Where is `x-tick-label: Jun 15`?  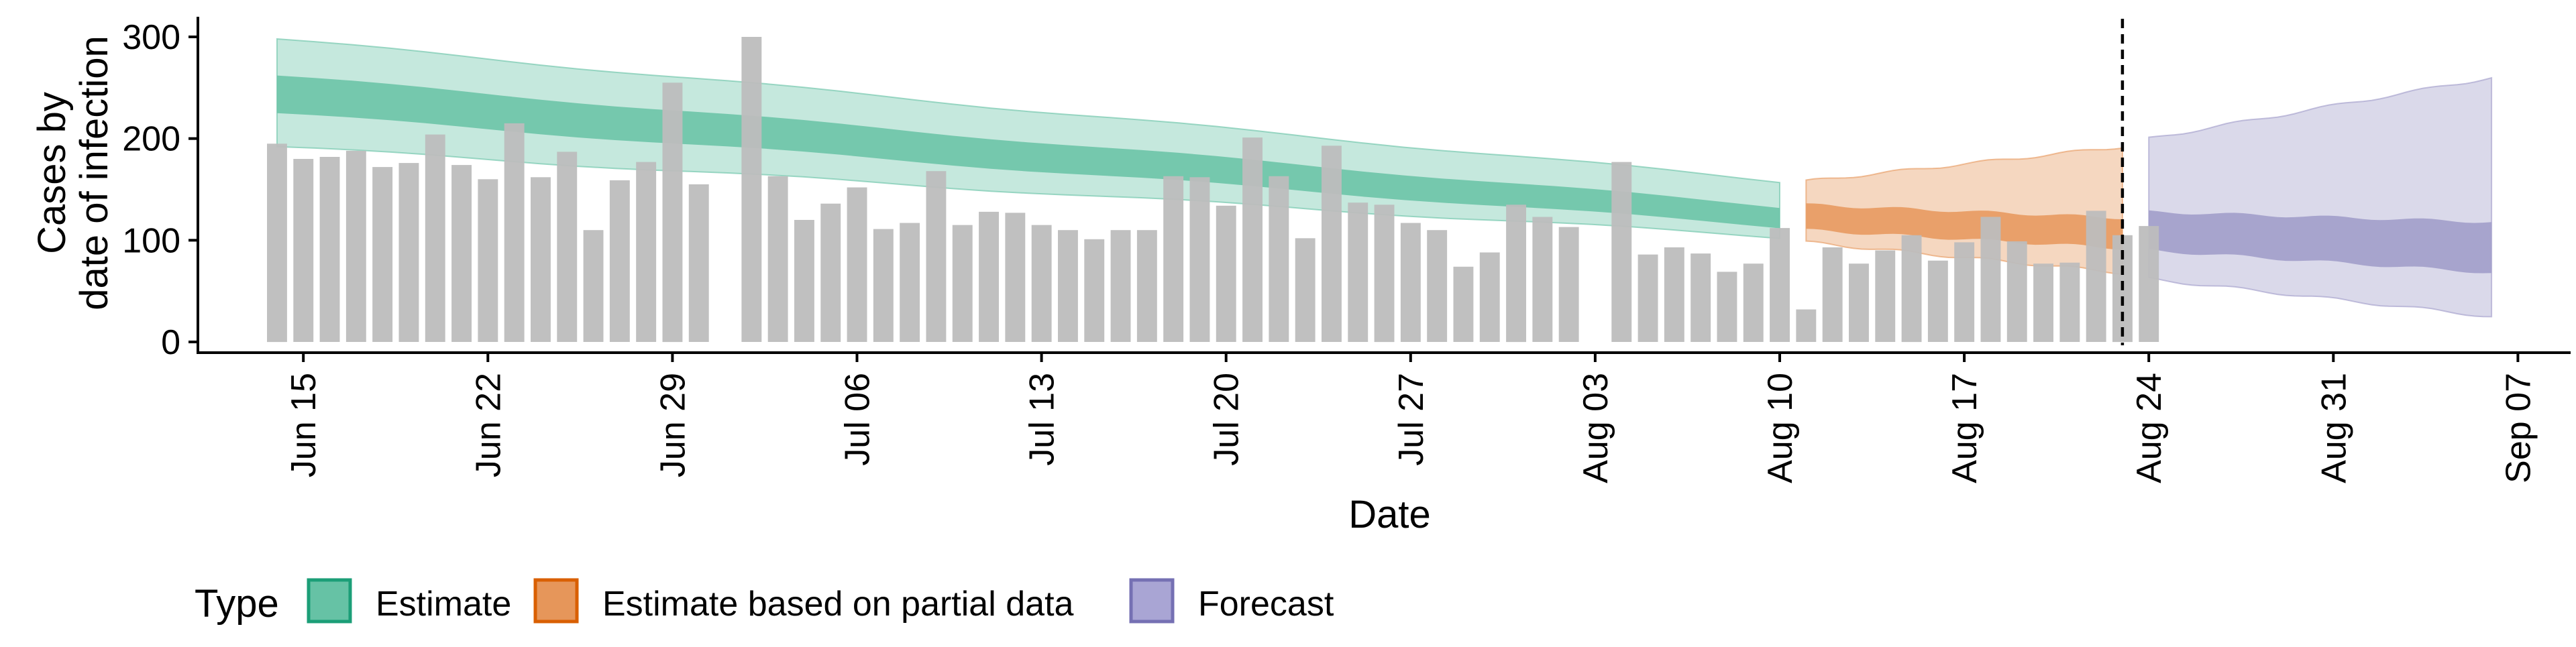
x-tick-label: Jun 15 is located at coordinates (303, 425).